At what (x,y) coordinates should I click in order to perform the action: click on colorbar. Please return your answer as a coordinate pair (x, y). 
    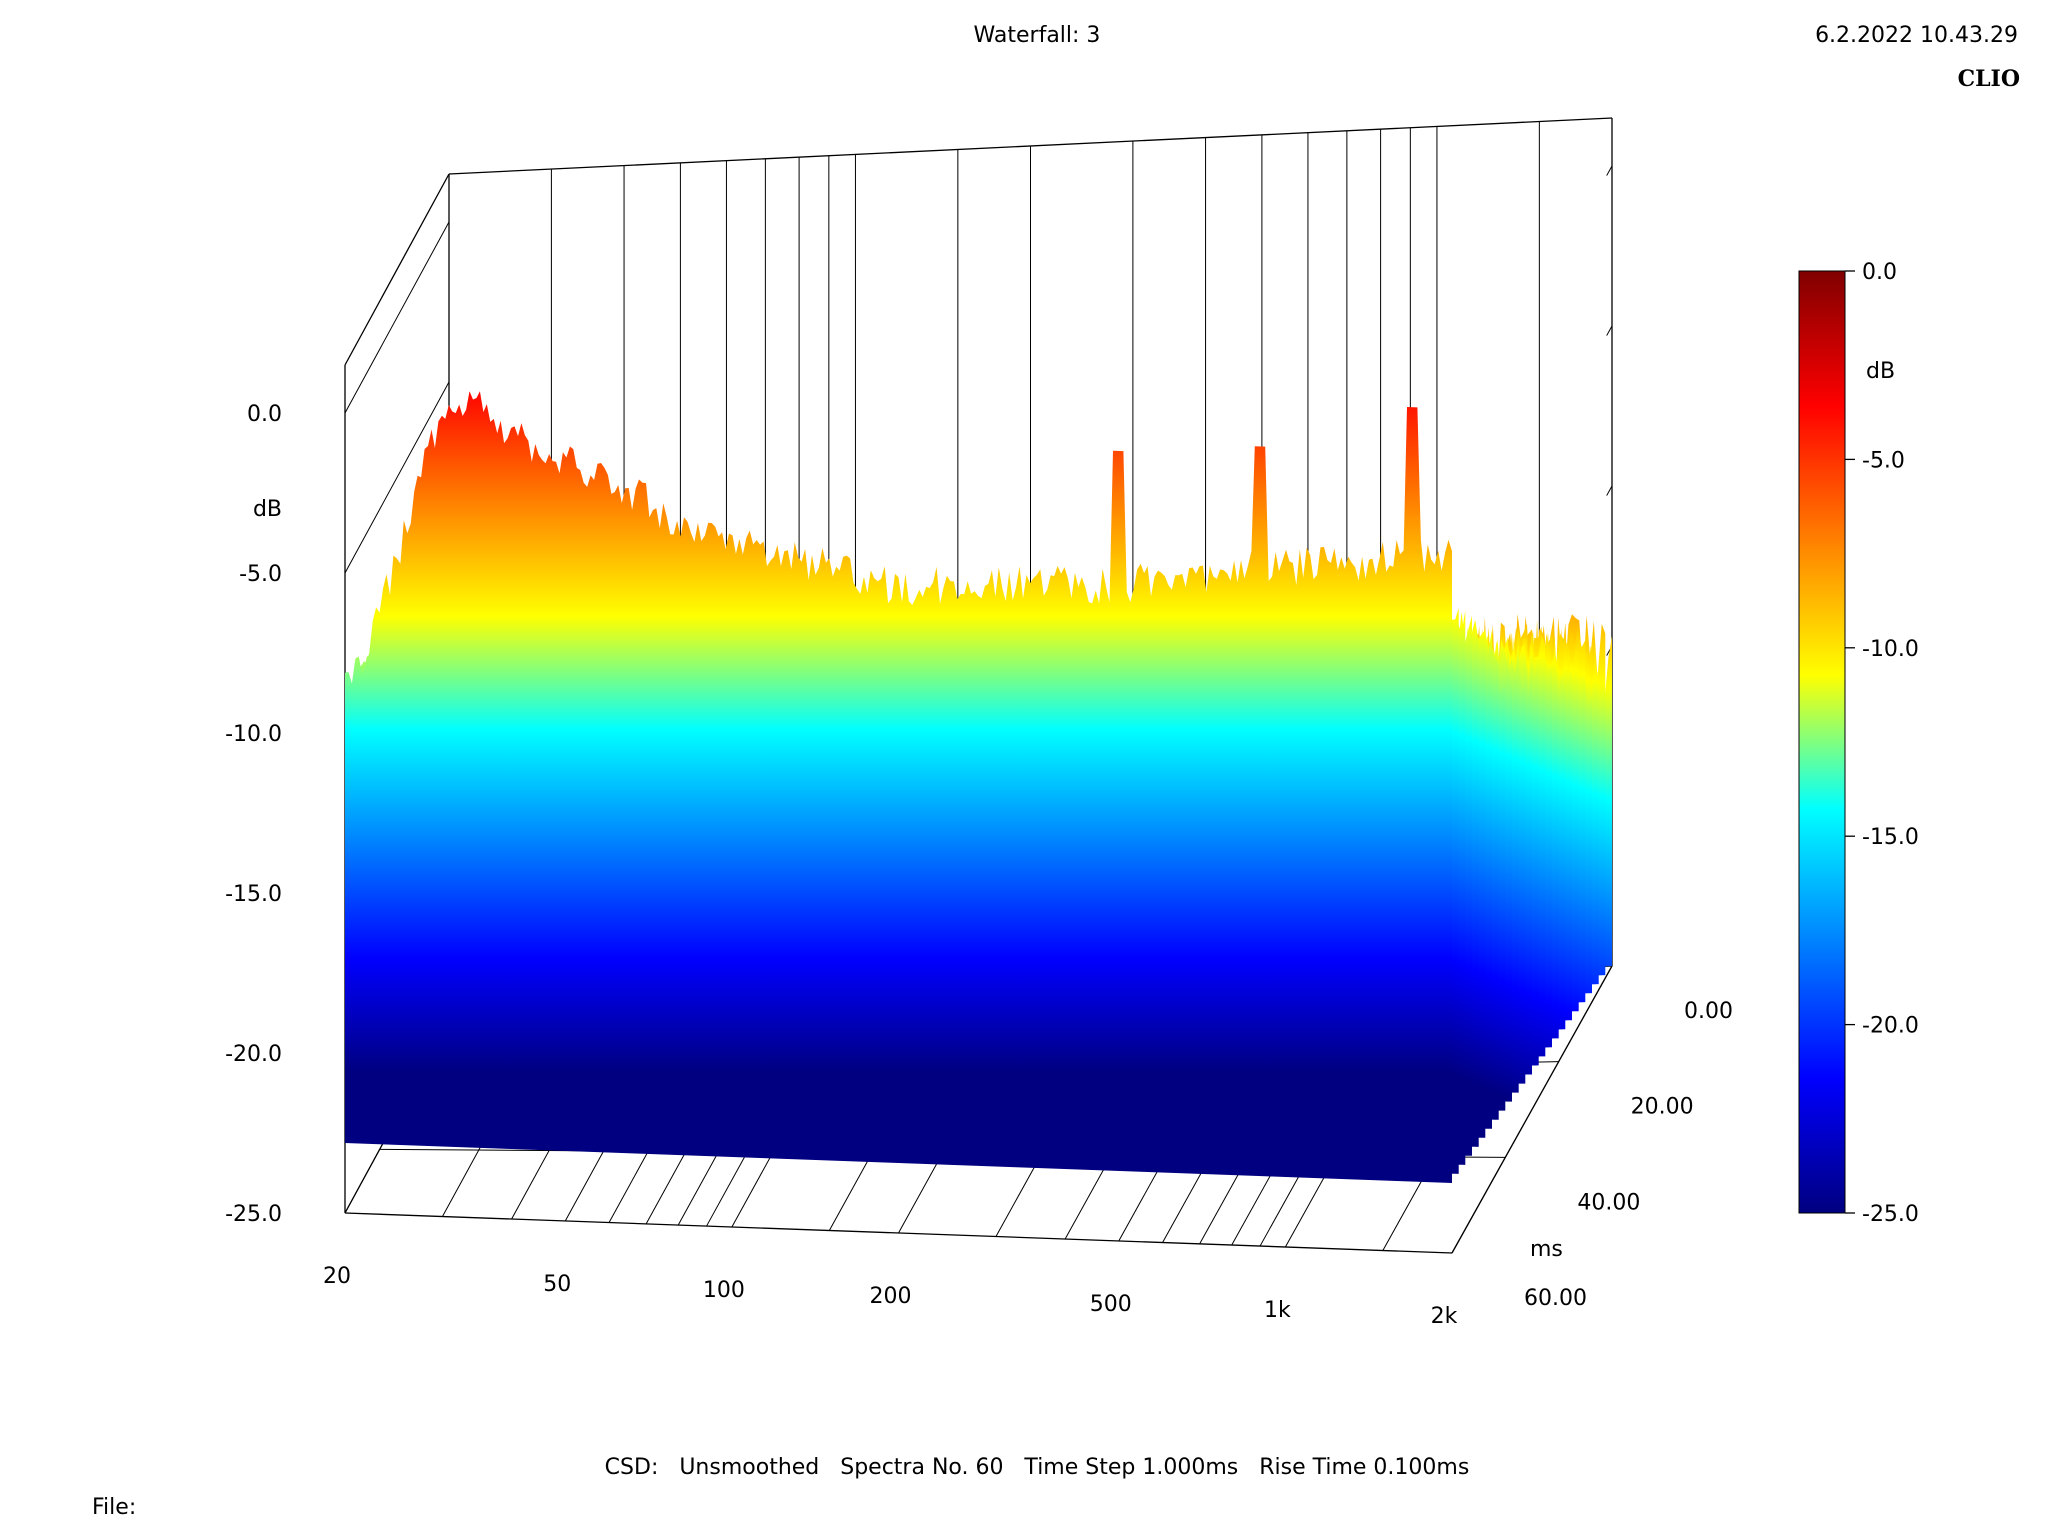
    Looking at the image, I should click on (1822, 742).